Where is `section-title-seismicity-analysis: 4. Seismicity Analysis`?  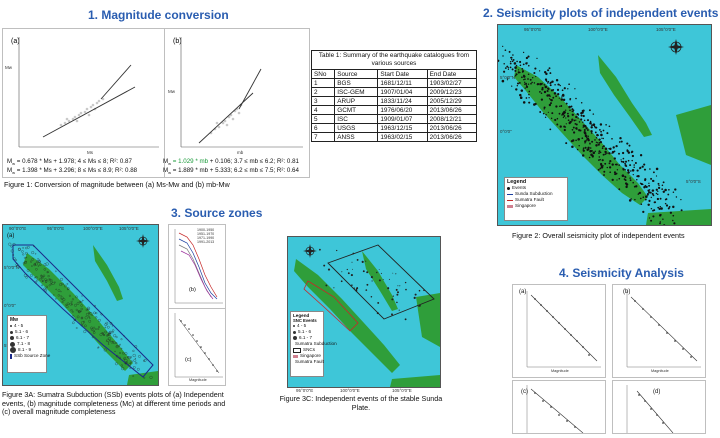
section-title-seismicity-analysis: 4. Seismicity Analysis is located at coordinates (621, 273).